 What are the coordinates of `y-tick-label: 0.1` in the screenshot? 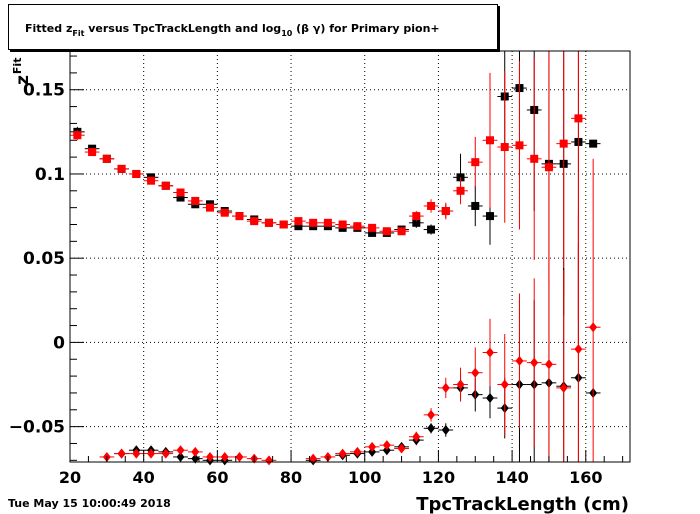 It's located at (50, 175).